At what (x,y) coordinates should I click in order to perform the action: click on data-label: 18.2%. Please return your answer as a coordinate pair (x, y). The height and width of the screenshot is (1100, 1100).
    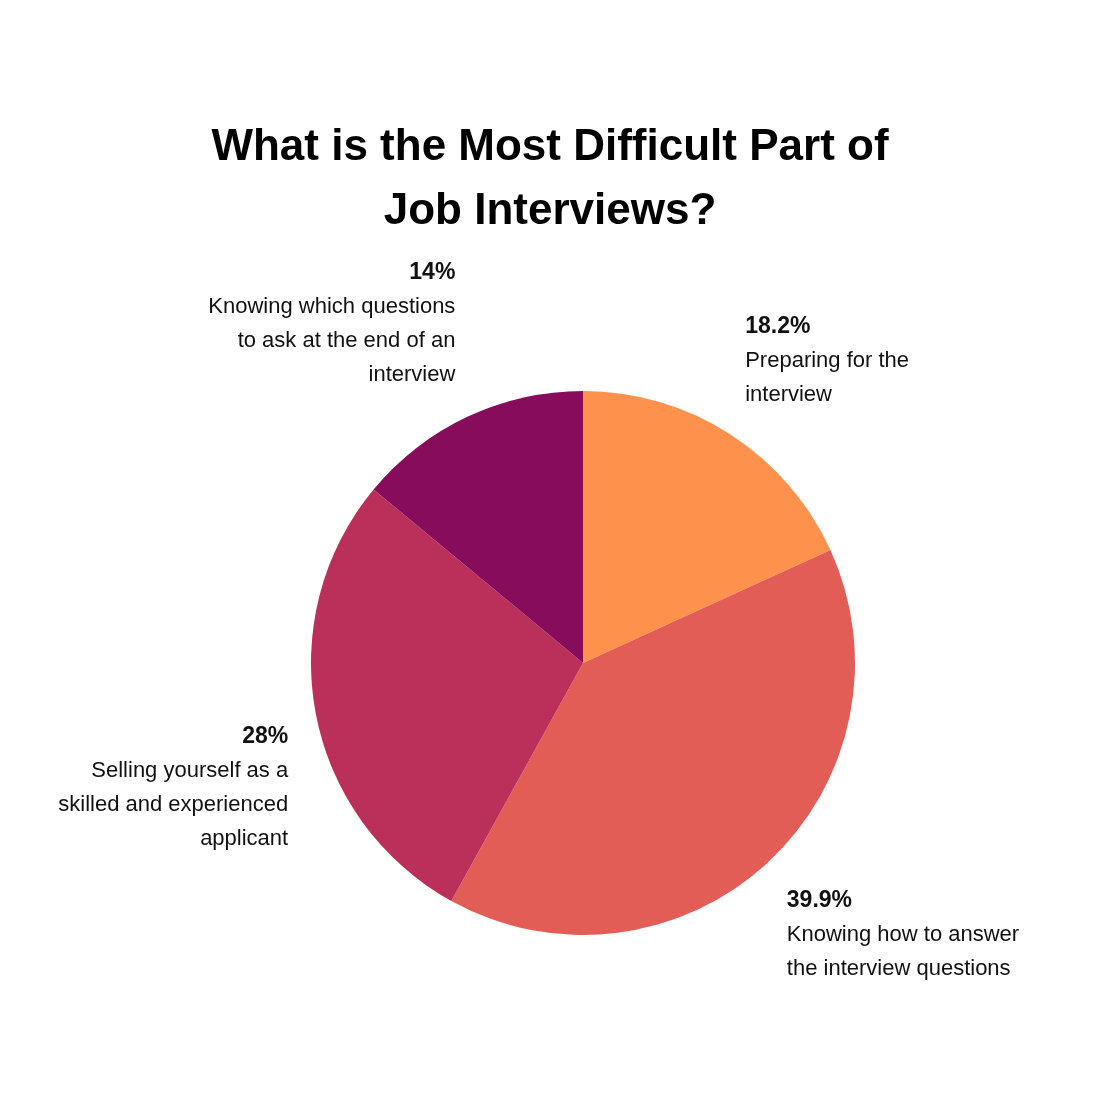
    Looking at the image, I should click on (778, 324).